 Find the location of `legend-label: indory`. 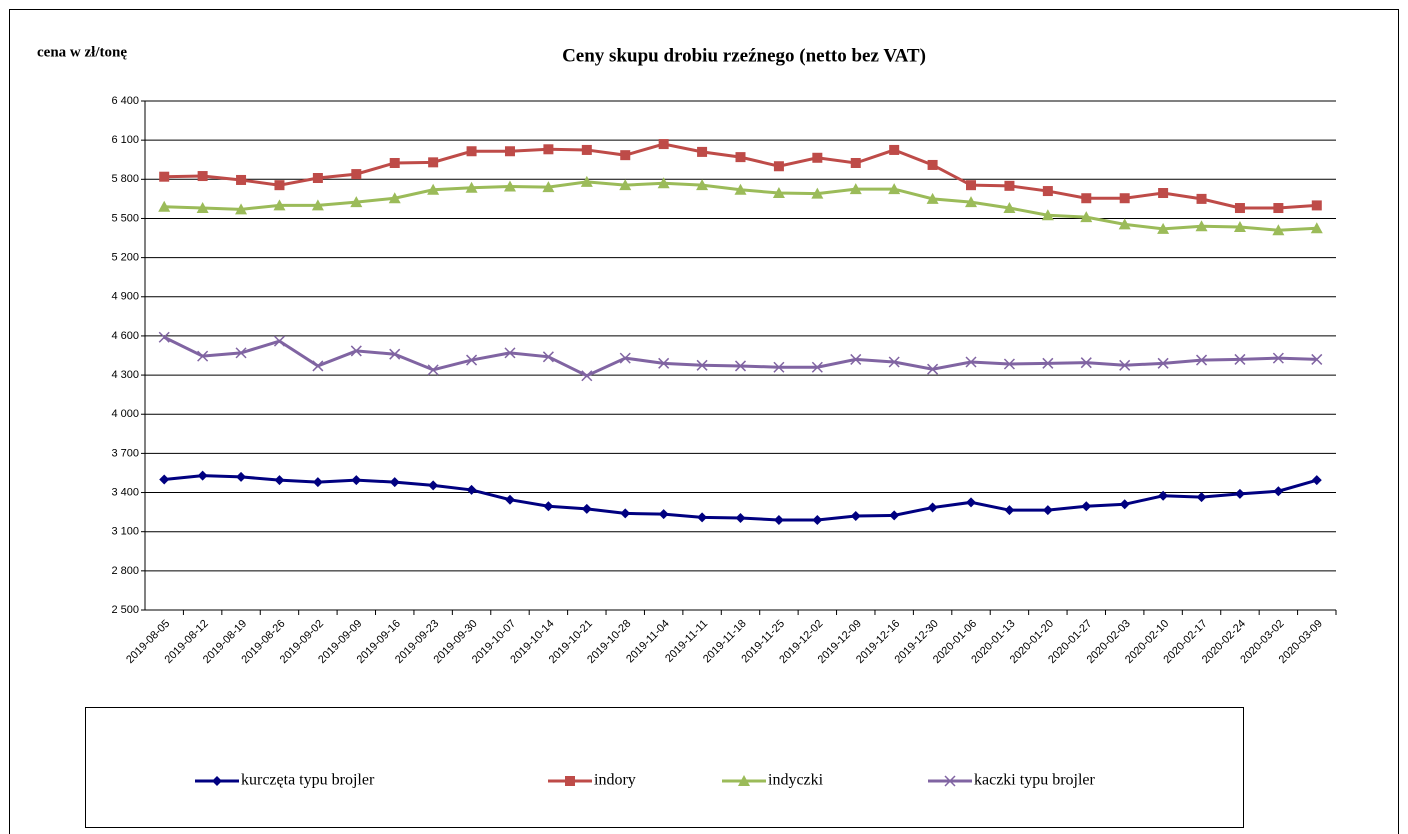

legend-label: indory is located at coordinates (615, 780).